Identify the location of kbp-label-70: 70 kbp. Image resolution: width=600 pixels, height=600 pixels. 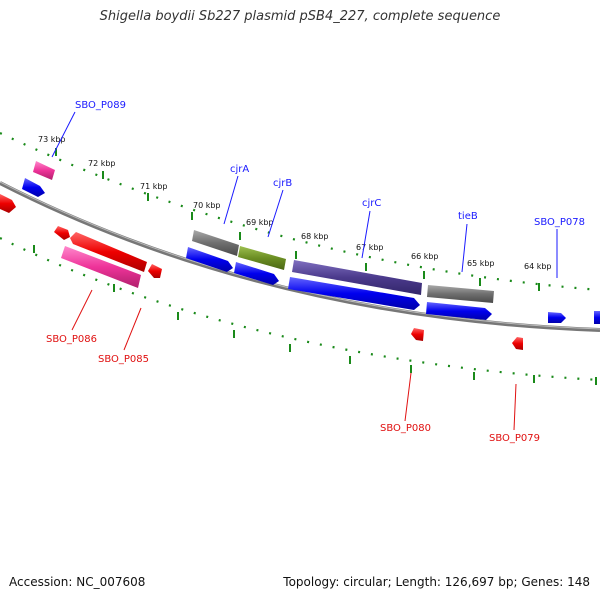
(207, 205).